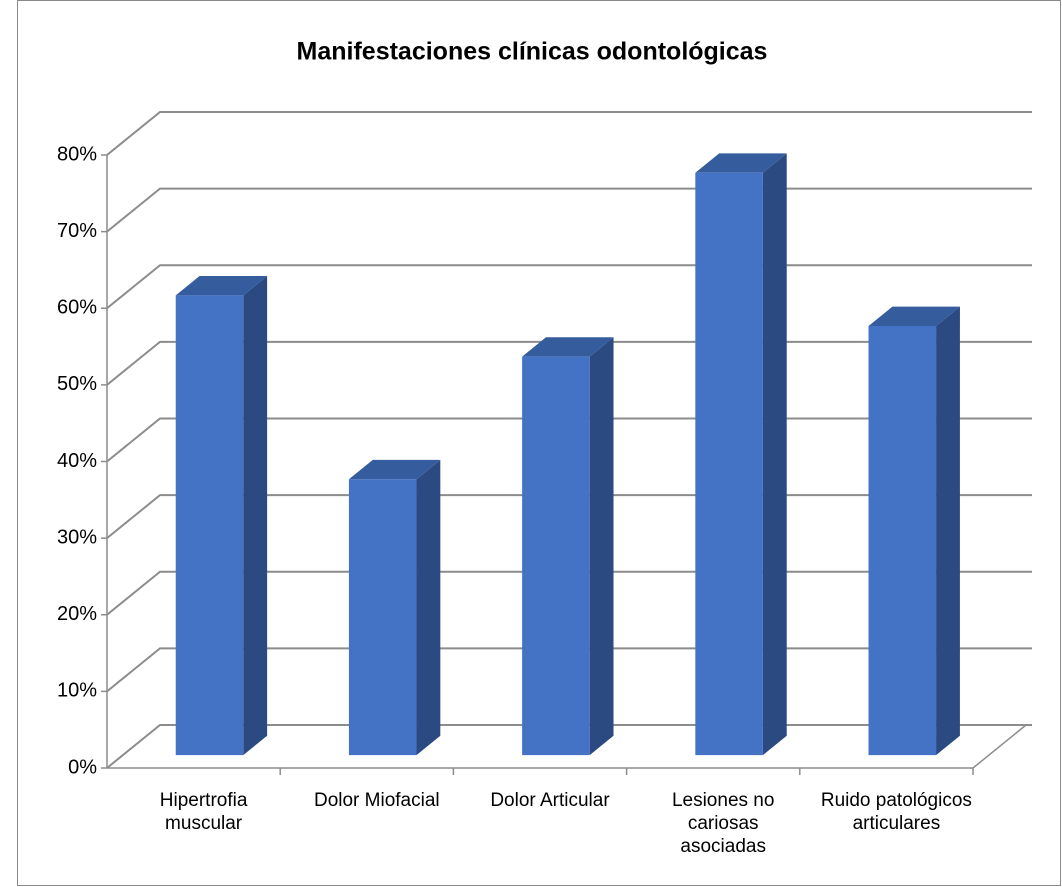 The height and width of the screenshot is (887, 1062). I want to click on x-tick-label: Ruido patológicos articulares, so click(896, 812).